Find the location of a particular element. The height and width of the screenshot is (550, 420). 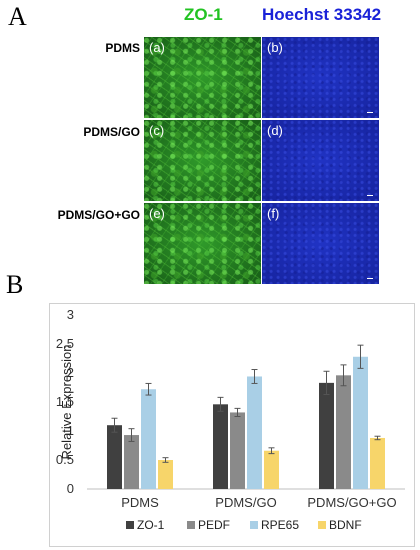

x-category-label: PDMS/GO+GO is located at coordinates (351, 502).